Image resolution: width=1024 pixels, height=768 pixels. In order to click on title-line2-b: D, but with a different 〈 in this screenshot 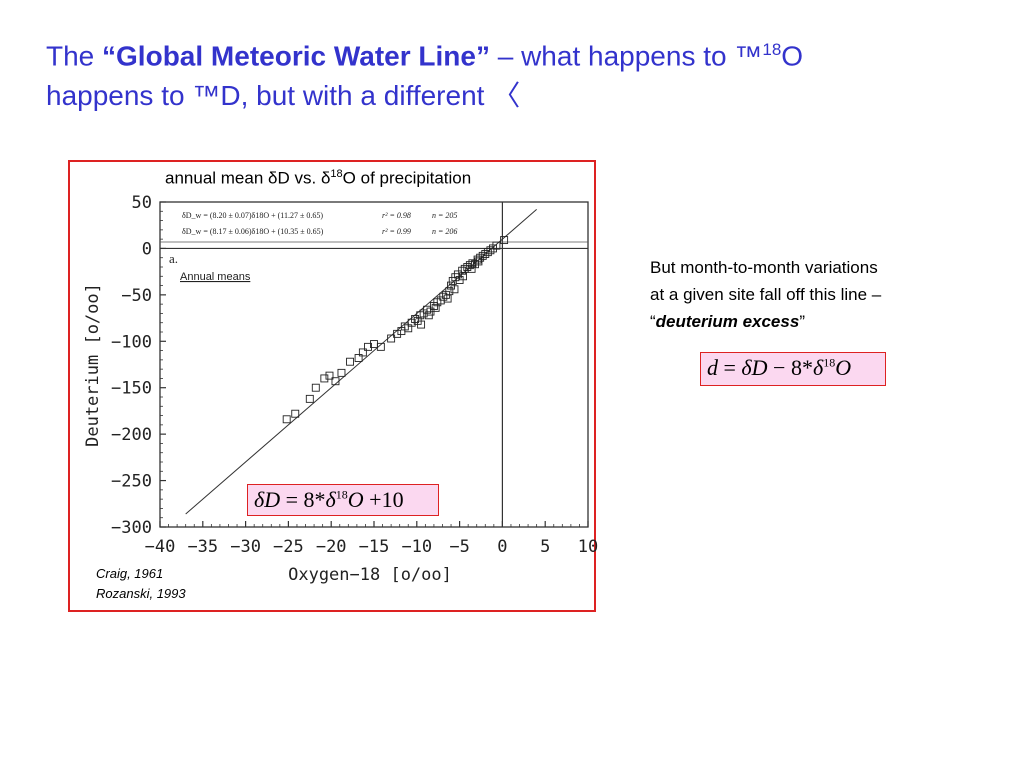, I will do `click(370, 96)`.